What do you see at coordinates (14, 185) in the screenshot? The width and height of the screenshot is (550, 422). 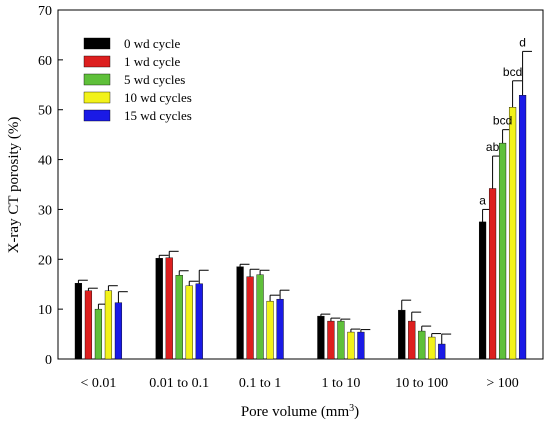 I see `y-axis-title: X-ray CT porosity (%)` at bounding box center [14, 185].